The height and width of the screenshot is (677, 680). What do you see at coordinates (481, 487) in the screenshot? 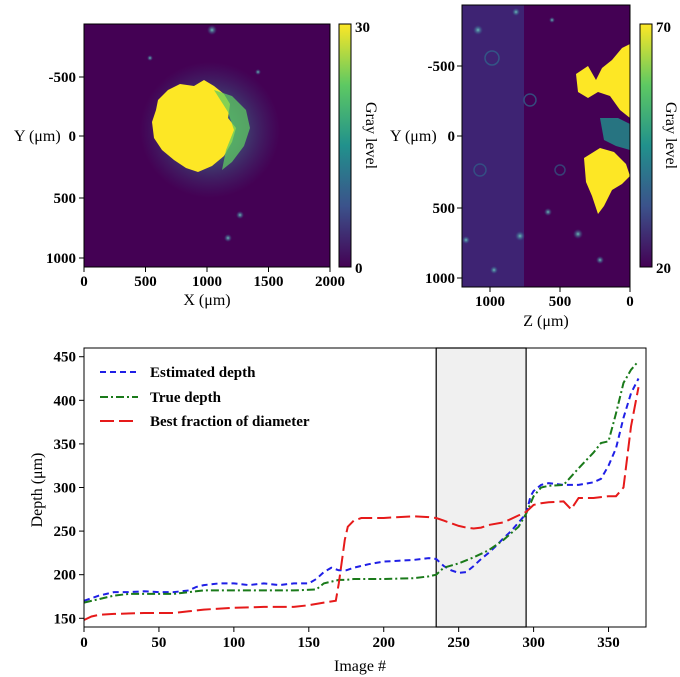
I see `line-chart-highlight` at bounding box center [481, 487].